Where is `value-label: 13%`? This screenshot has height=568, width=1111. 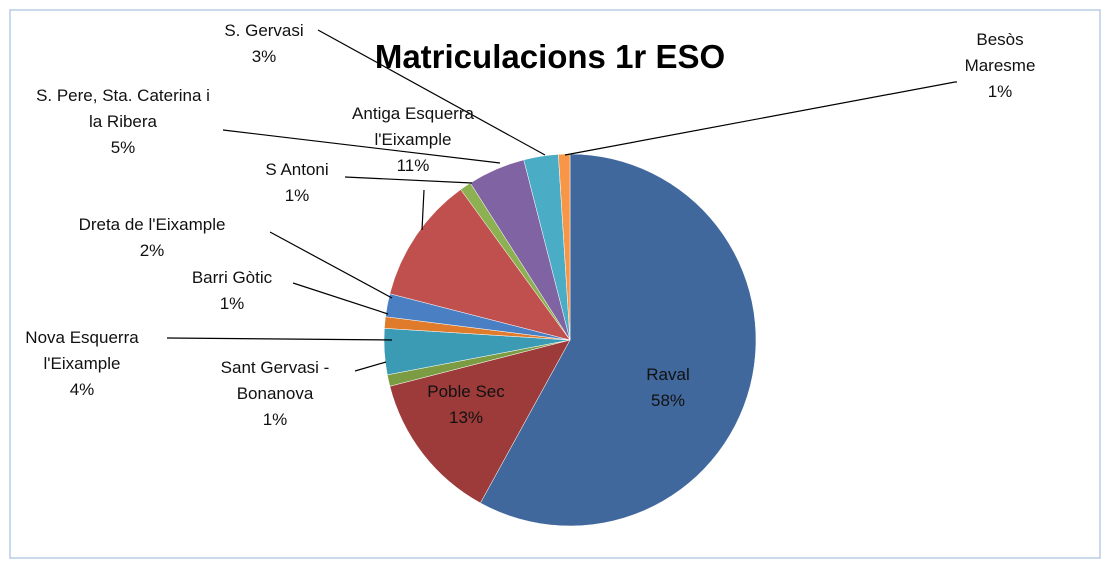
value-label: 13% is located at coordinates (466, 417).